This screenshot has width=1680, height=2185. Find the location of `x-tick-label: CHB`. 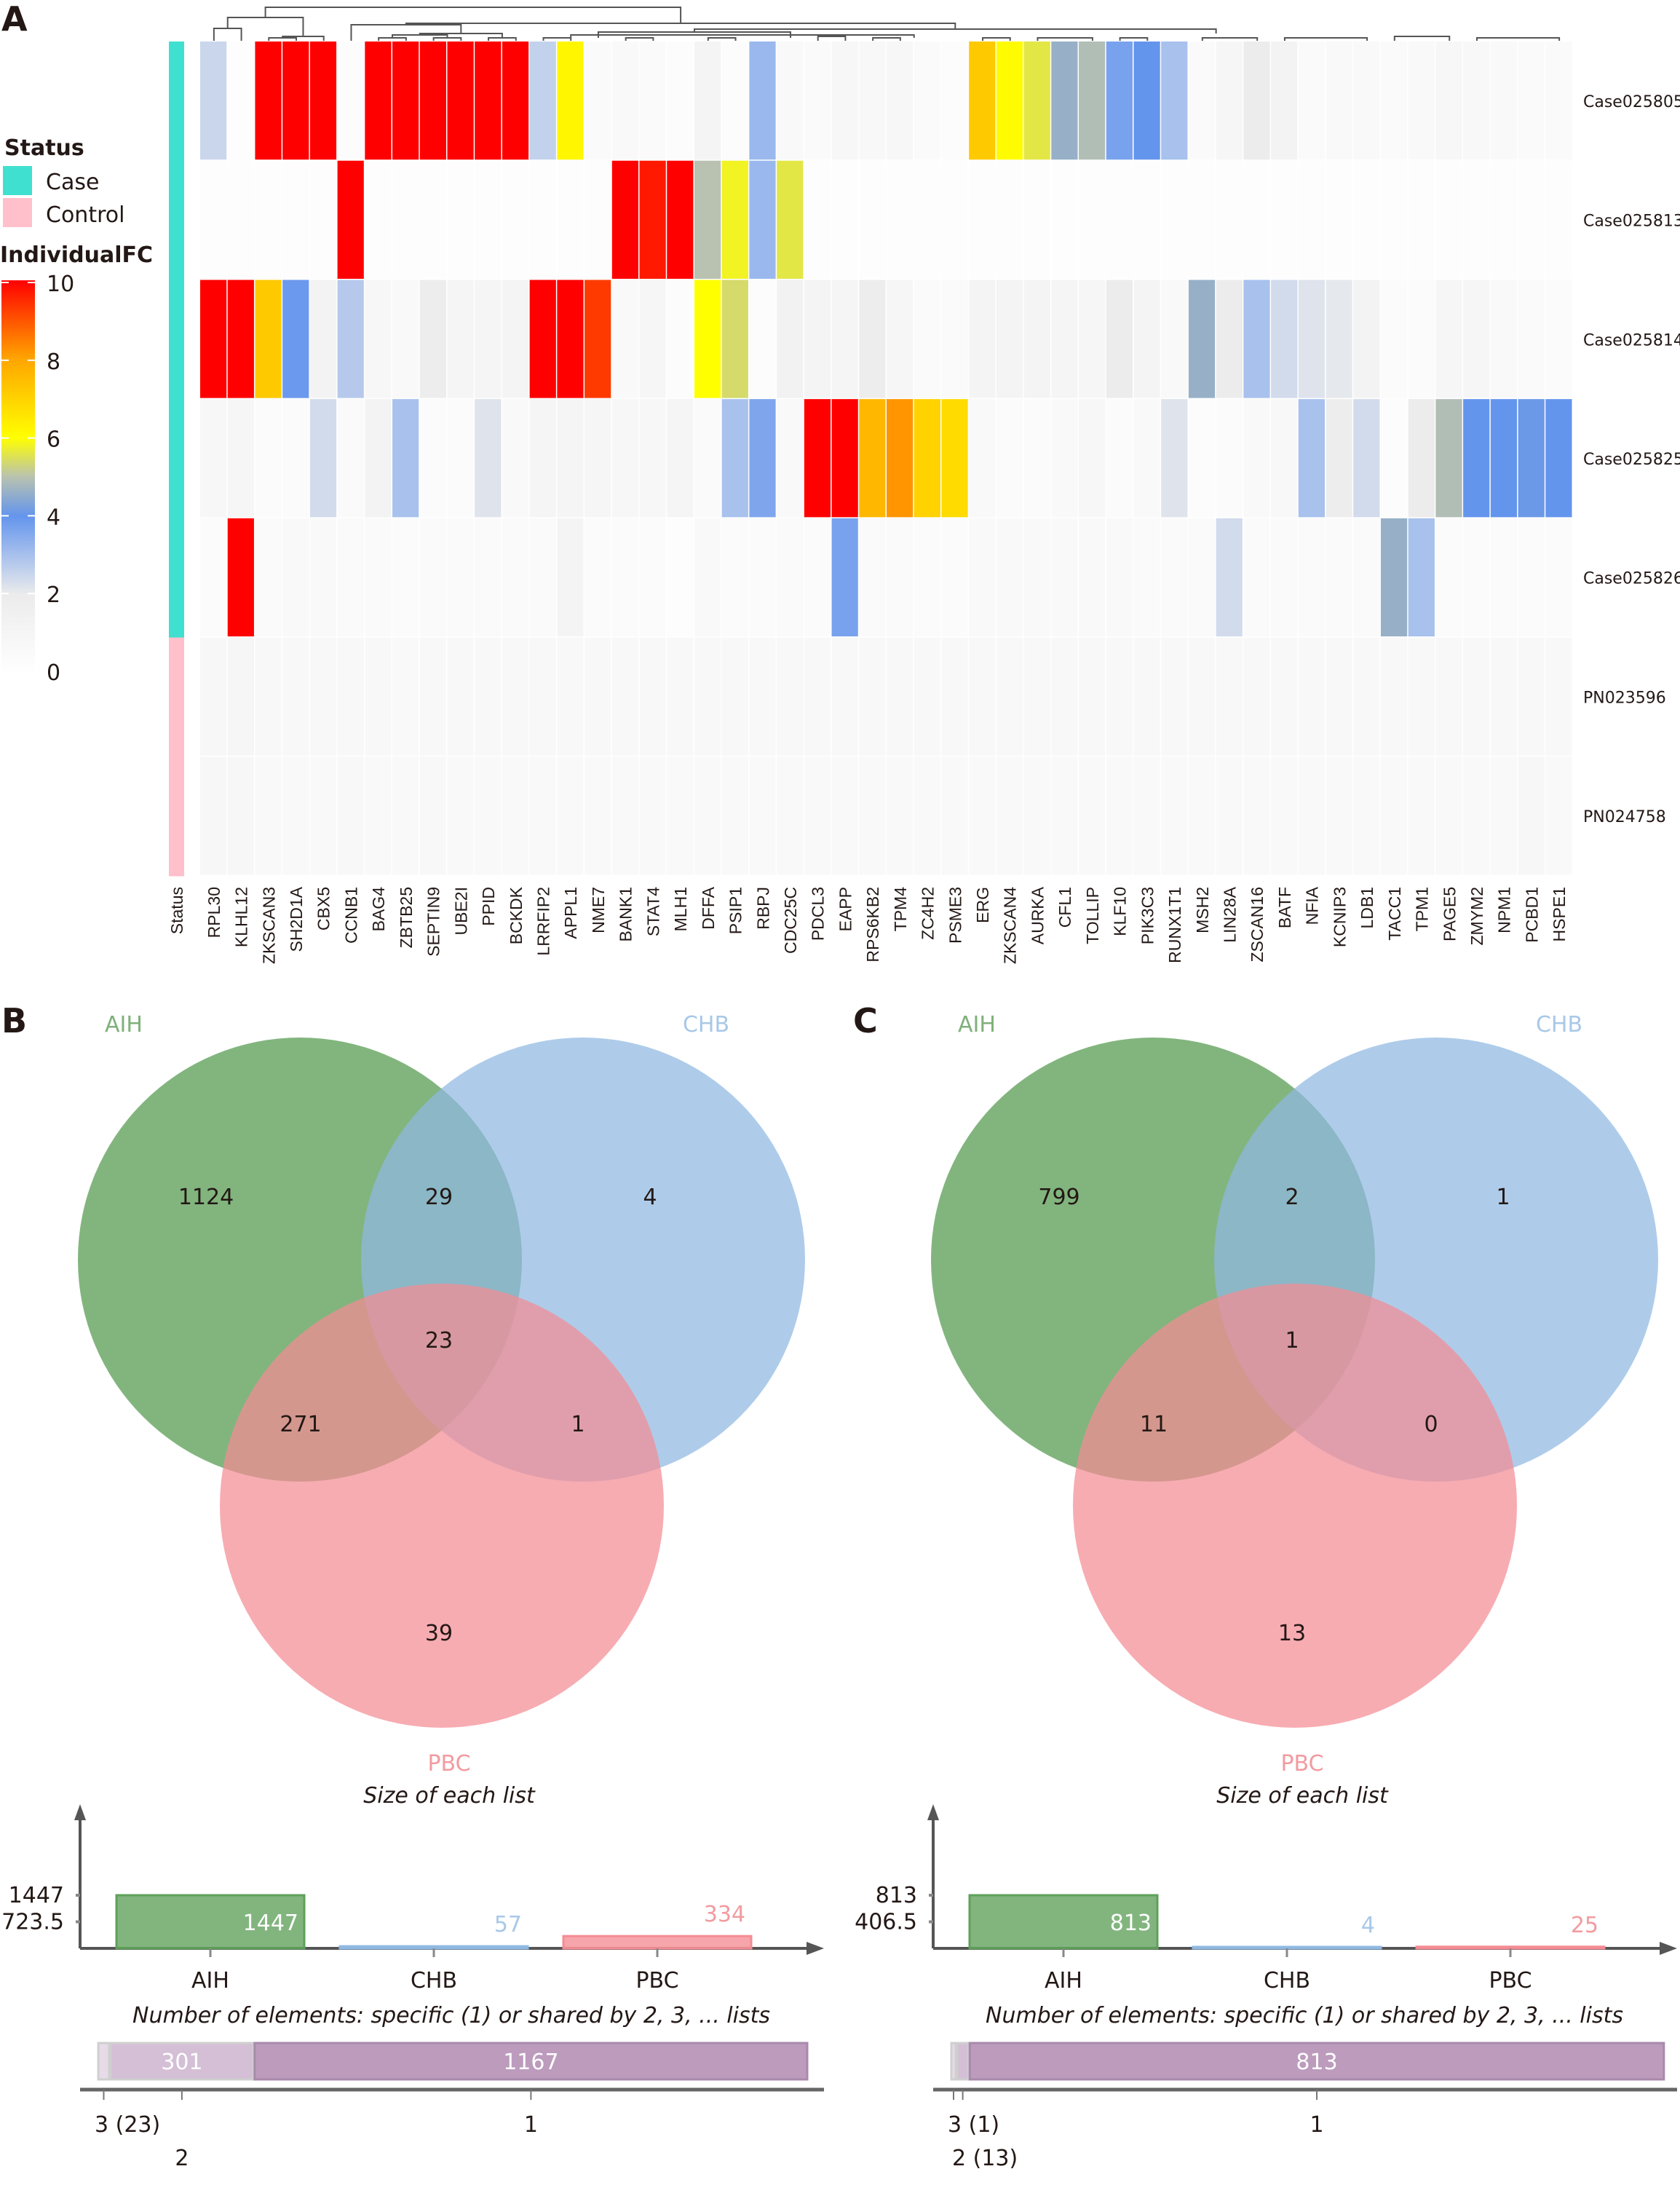

x-tick-label: CHB is located at coordinates (1287, 1981).